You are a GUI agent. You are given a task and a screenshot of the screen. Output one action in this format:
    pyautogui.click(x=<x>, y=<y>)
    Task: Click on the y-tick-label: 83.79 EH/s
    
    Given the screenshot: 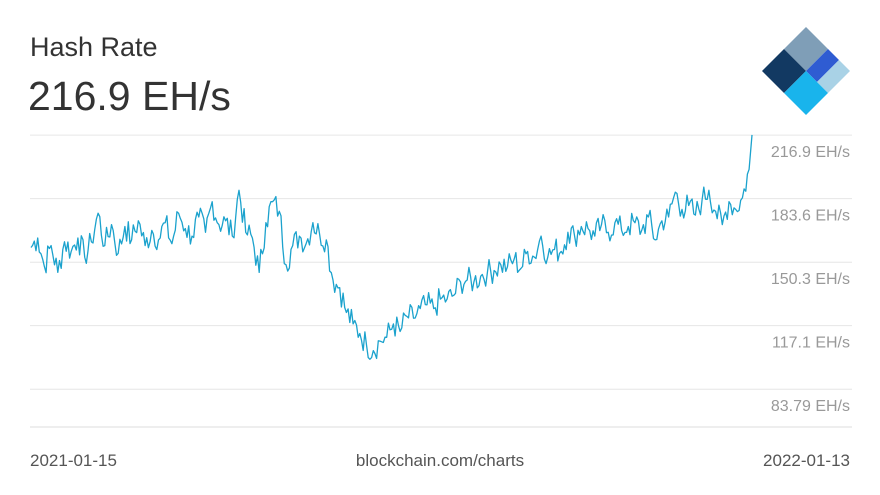 What is the action you would take?
    pyautogui.click(x=810, y=406)
    